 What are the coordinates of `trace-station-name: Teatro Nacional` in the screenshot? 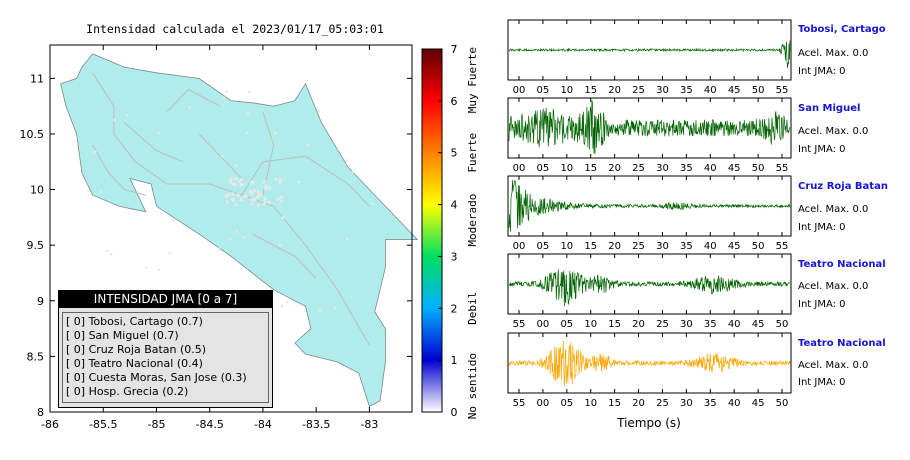 It's located at (842, 264).